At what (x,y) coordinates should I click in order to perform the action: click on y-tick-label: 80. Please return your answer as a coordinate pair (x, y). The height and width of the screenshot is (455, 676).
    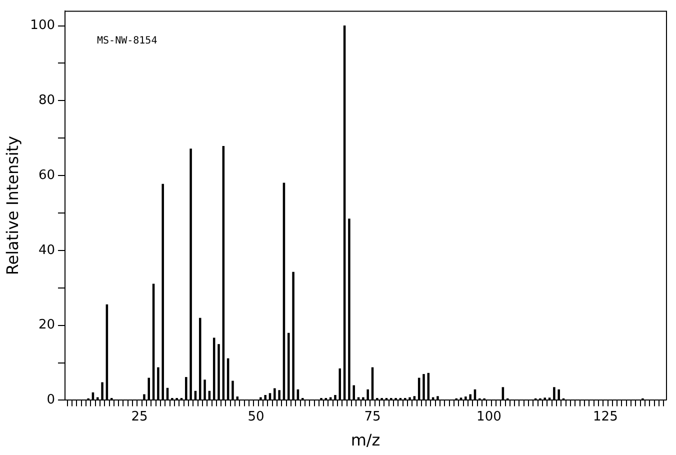
    Looking at the image, I should click on (47, 100).